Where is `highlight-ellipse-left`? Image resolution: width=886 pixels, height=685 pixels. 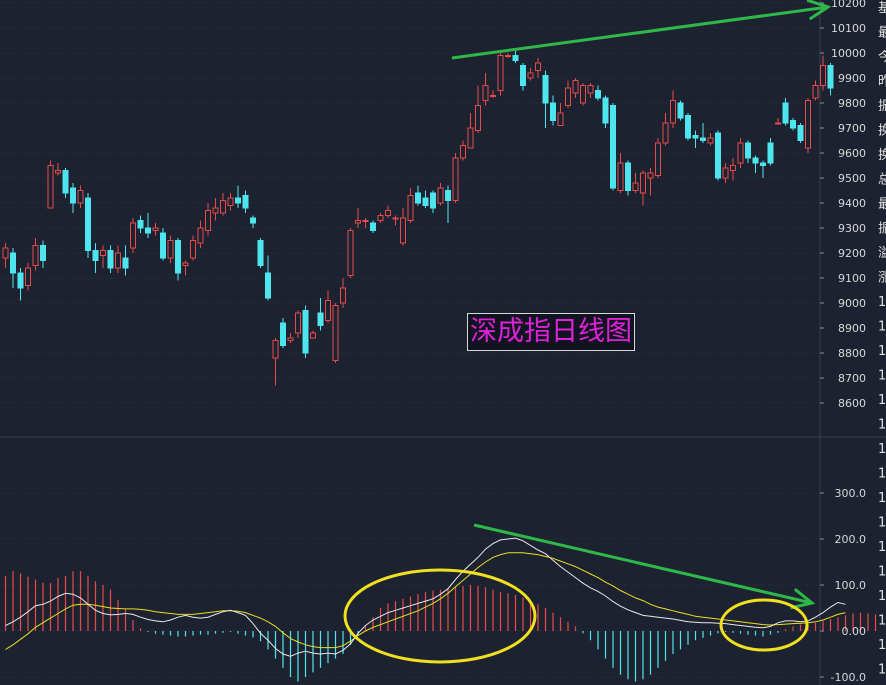 highlight-ellipse-left is located at coordinates (440, 616).